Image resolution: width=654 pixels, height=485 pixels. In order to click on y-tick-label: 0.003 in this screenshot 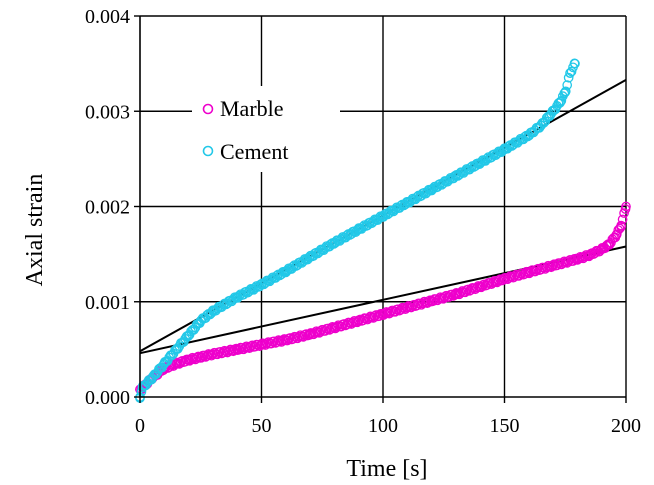, I will do `click(107, 112)`.